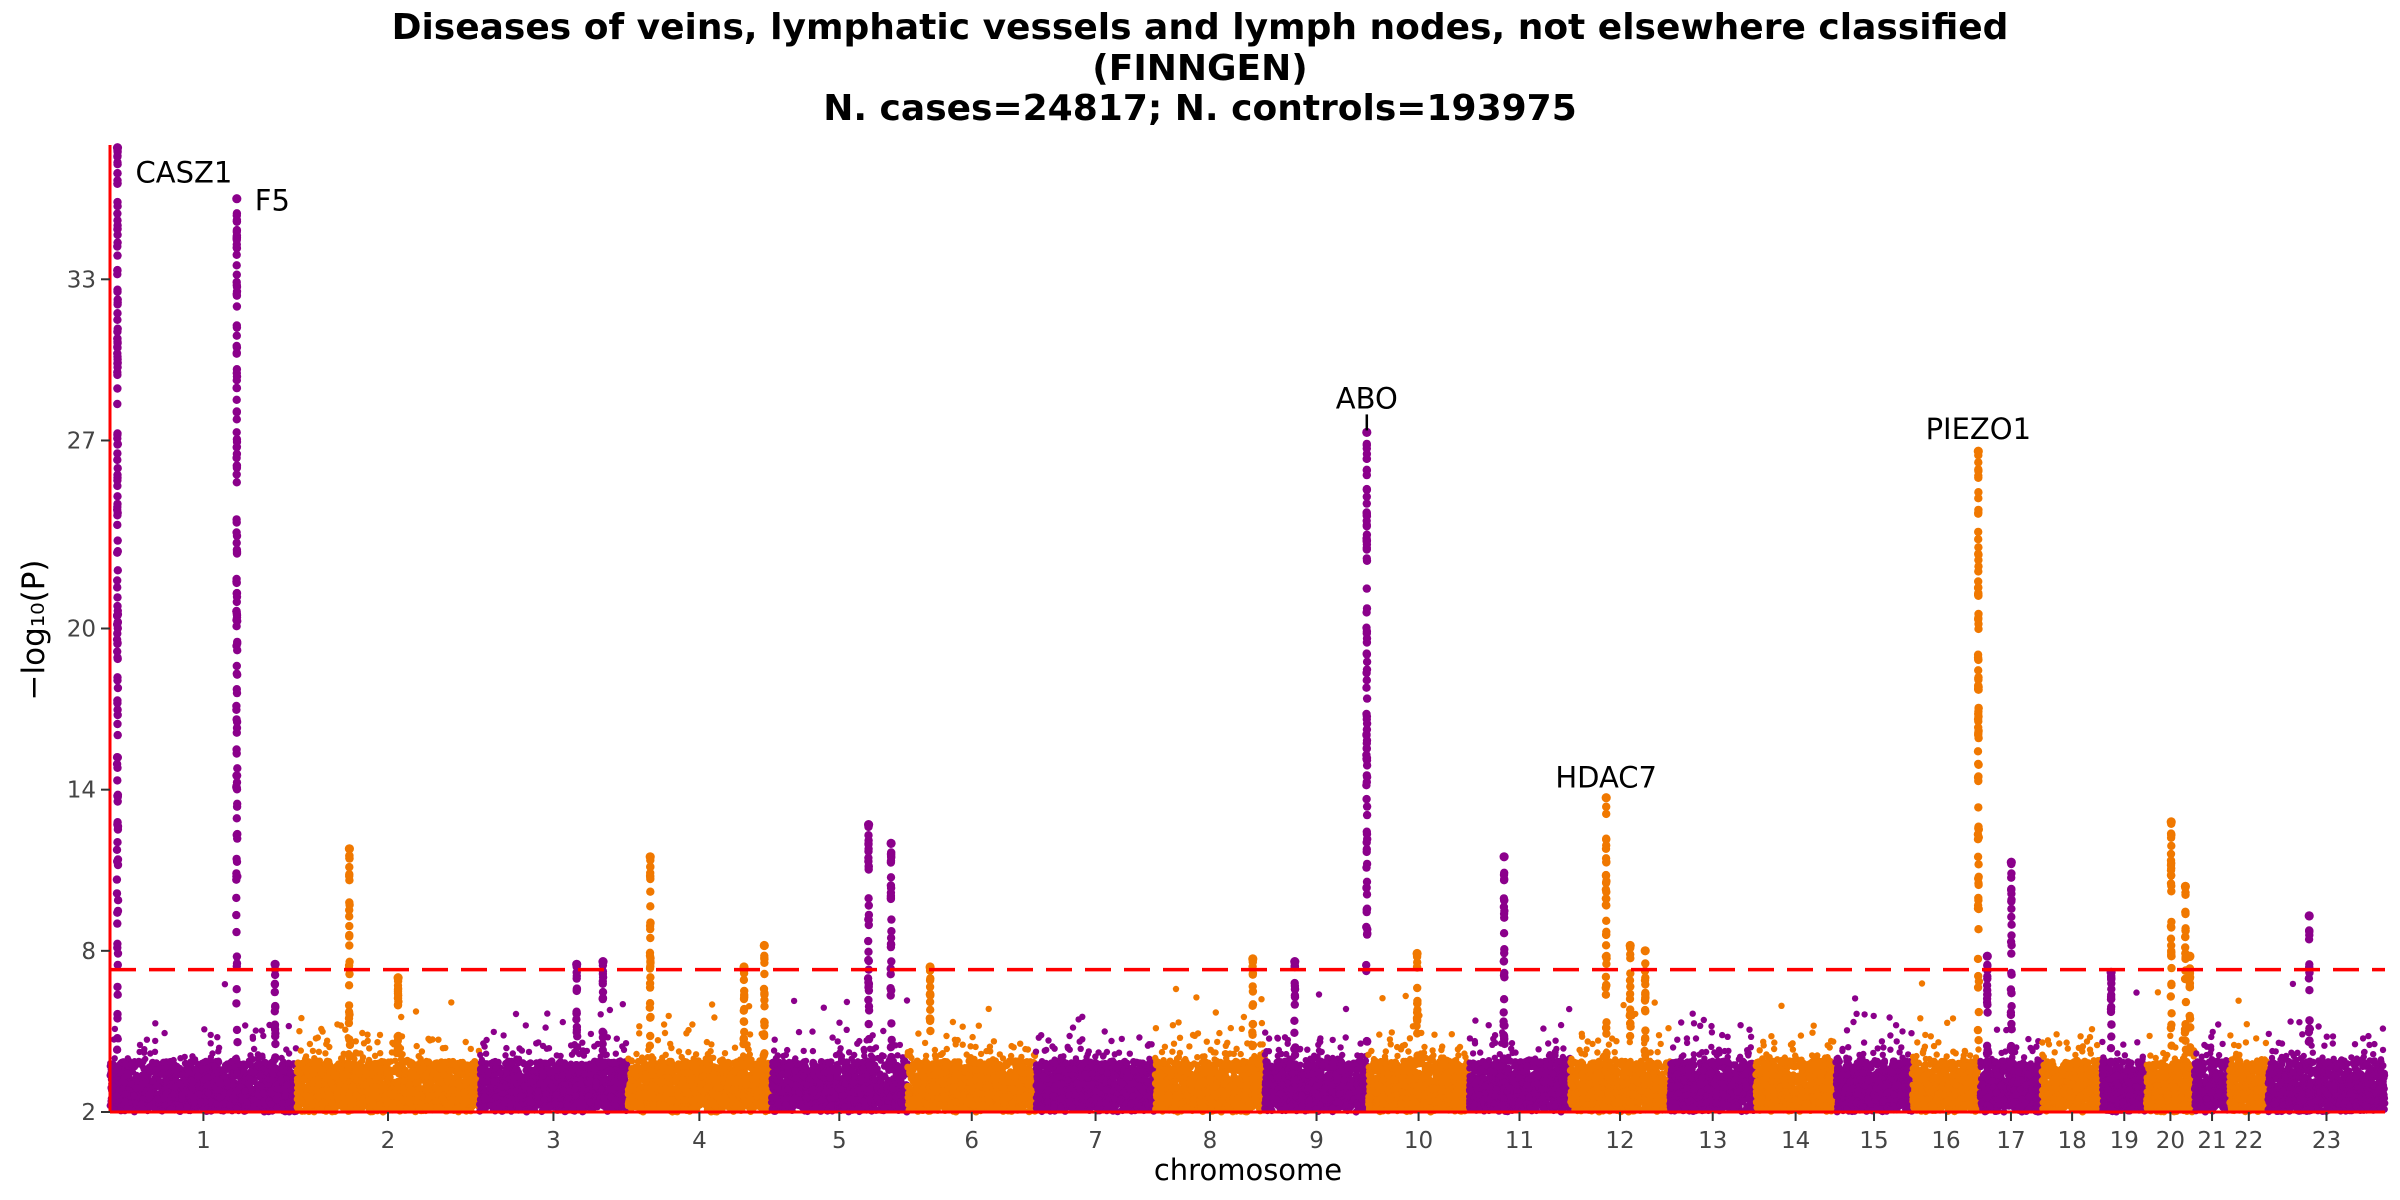 Image resolution: width=2400 pixels, height=1200 pixels. What do you see at coordinates (1200, 69) in the screenshot?
I see `chart-subtitle-source: (FINNGEN)` at bounding box center [1200, 69].